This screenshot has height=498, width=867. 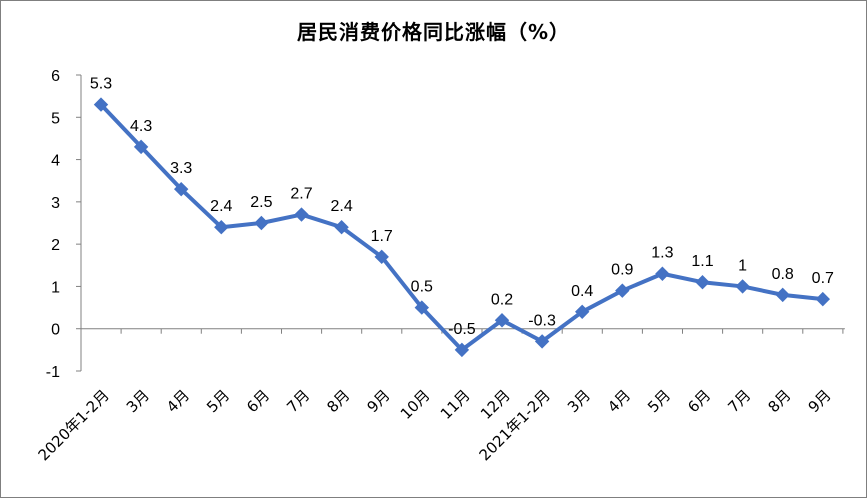 What do you see at coordinates (55, 118) in the screenshot?
I see `y-tick-label: 5` at bounding box center [55, 118].